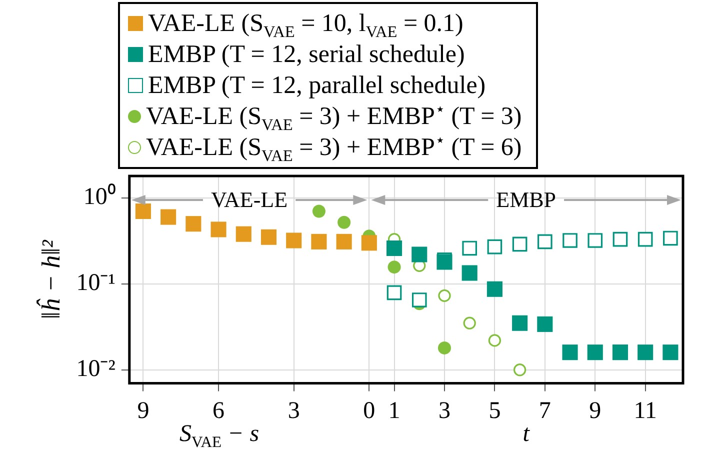  Describe the element at coordinates (645, 411) in the screenshot. I see `x-tick-label: 11` at that location.